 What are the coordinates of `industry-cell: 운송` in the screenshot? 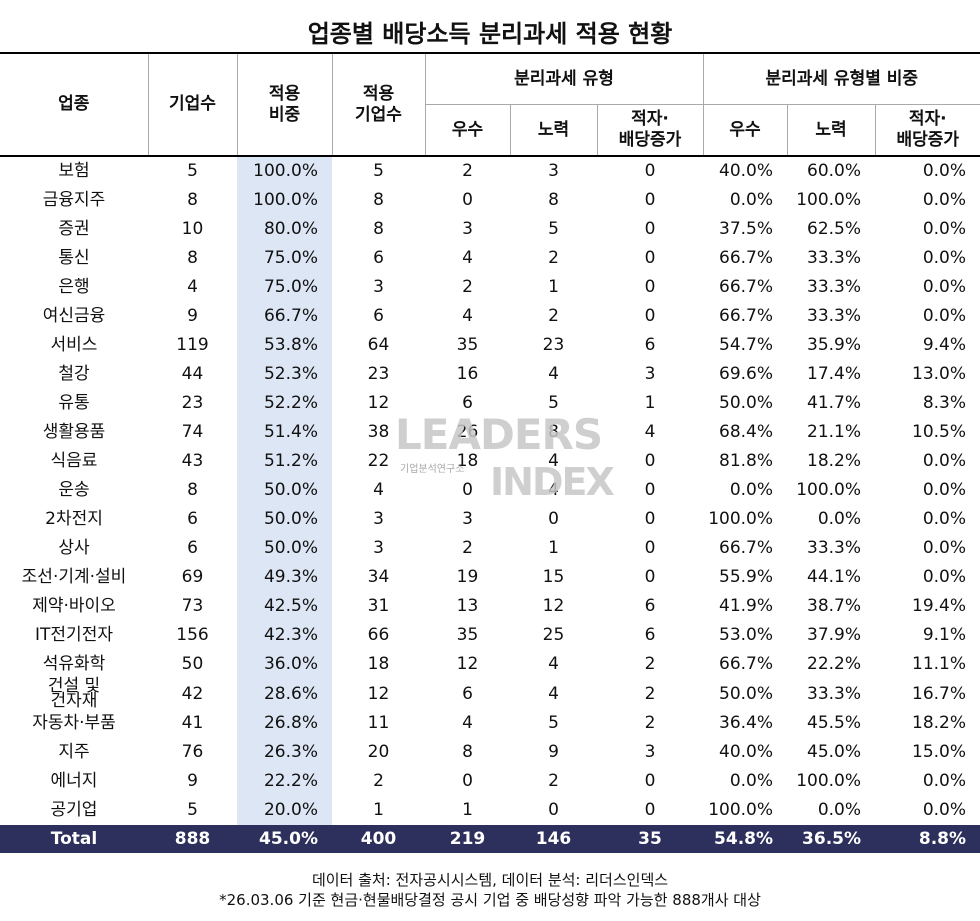 It's located at (74, 490).